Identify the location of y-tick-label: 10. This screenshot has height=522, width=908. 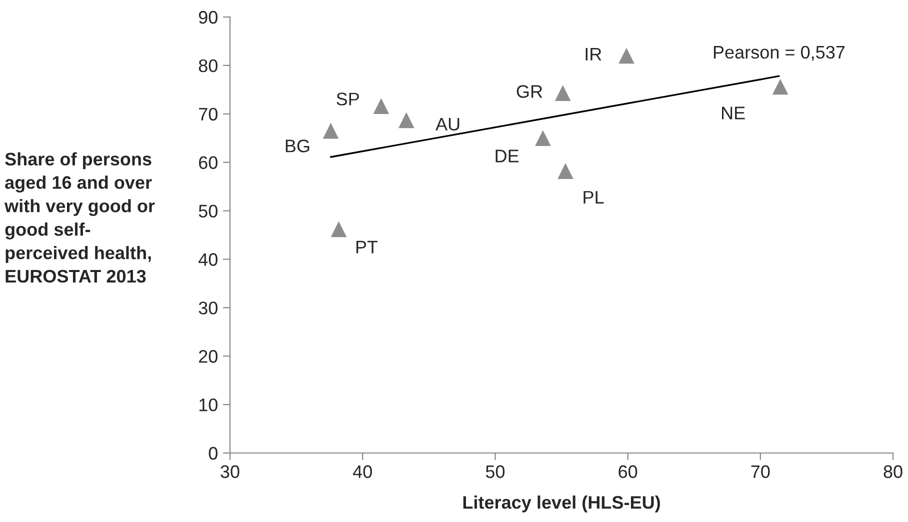
(208, 405).